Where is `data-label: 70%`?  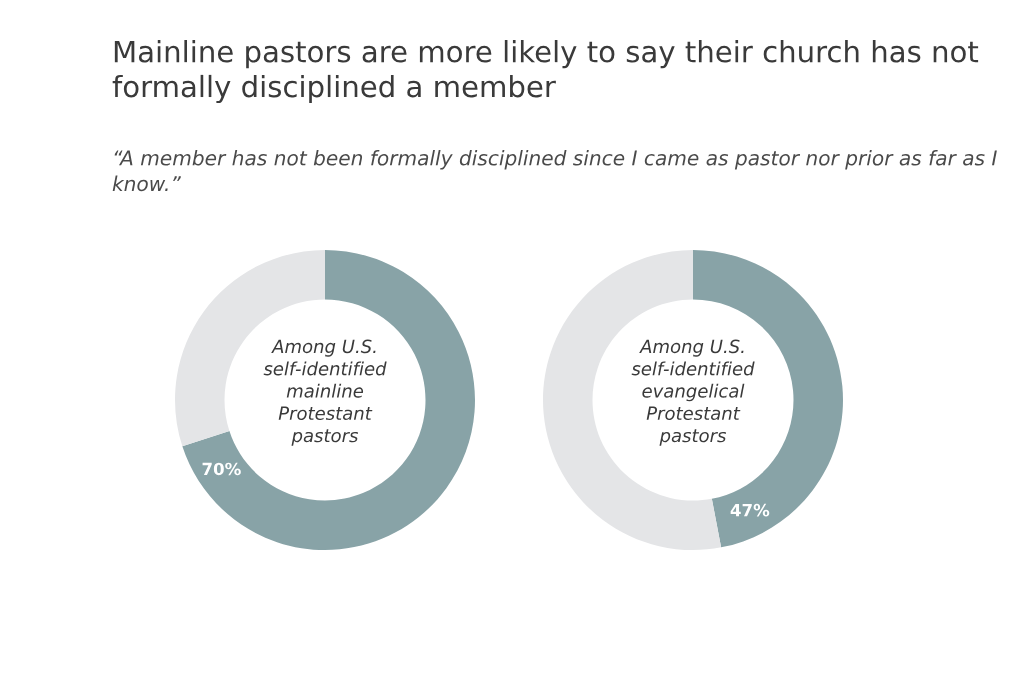
data-label: 70% is located at coordinates (221, 469).